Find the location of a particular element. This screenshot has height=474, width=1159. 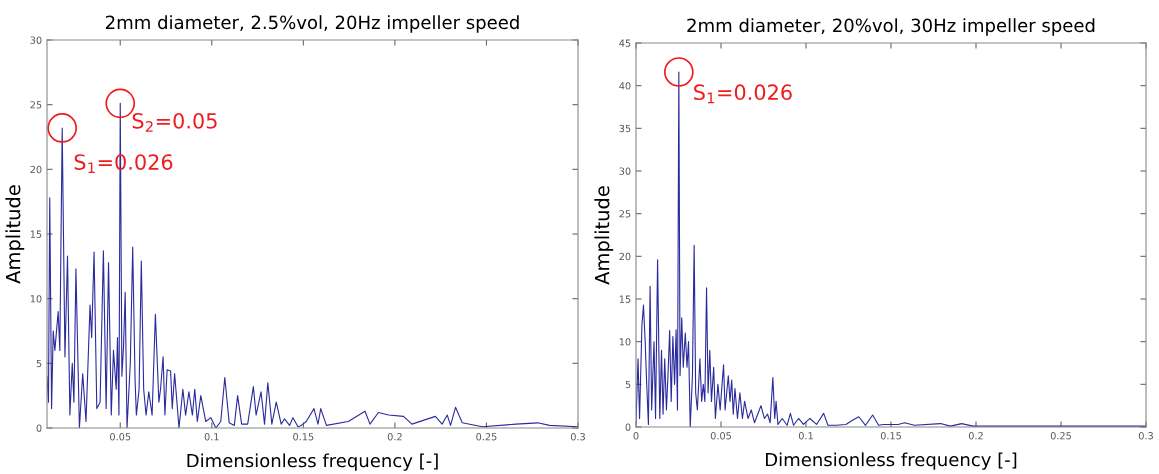

x-tick-label: 0 is located at coordinates (636, 436).